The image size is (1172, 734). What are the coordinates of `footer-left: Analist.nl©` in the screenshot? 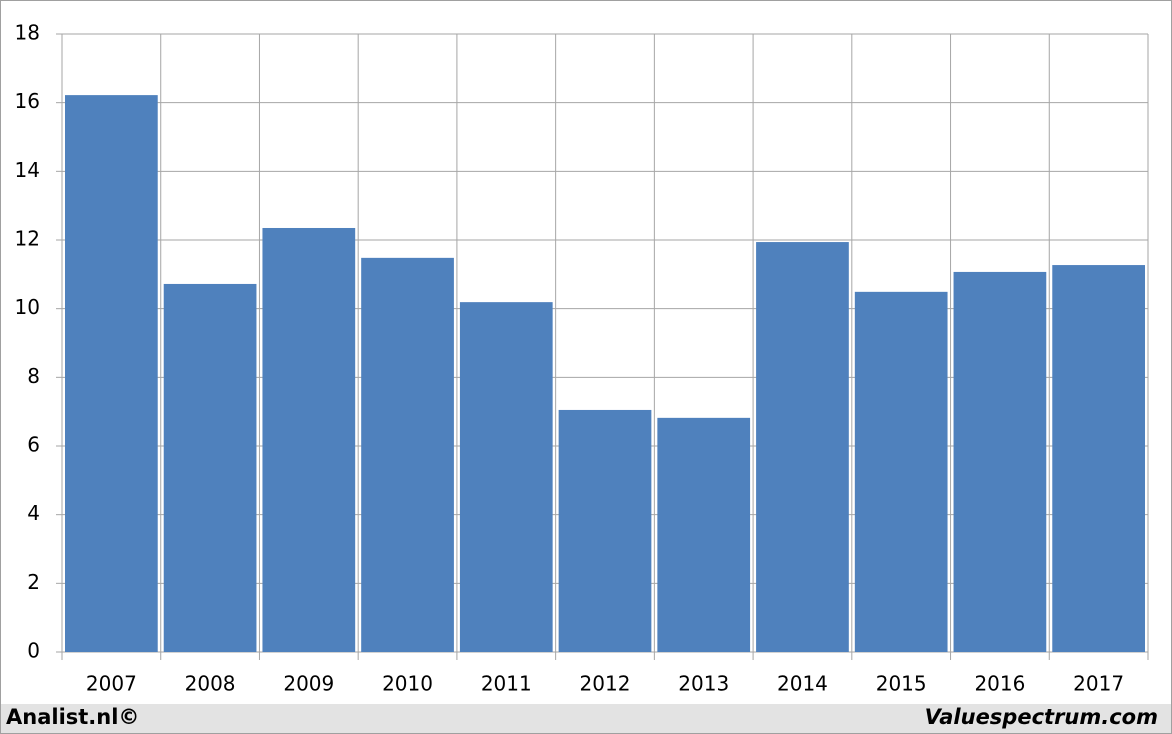 It's located at (72, 717).